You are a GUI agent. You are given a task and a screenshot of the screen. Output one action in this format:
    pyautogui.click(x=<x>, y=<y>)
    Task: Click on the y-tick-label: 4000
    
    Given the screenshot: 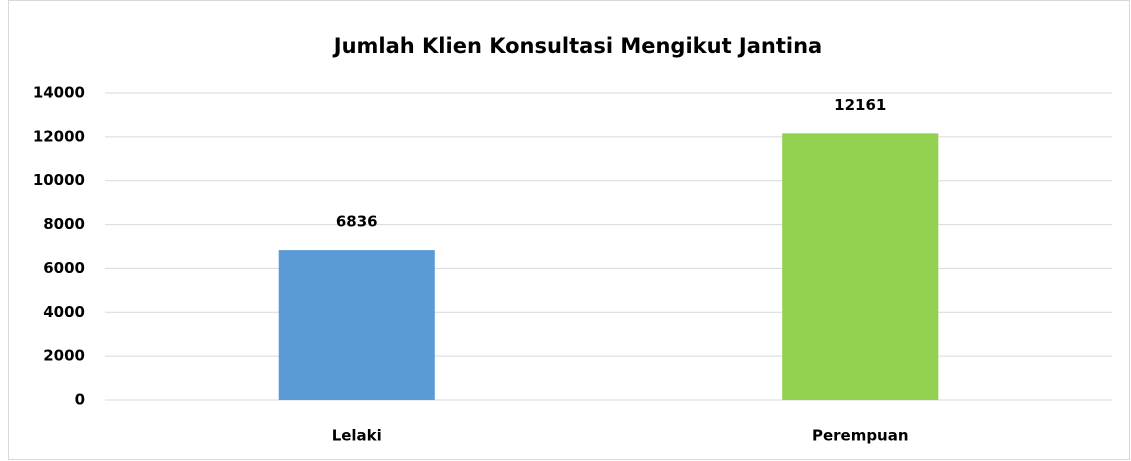 What is the action you would take?
    pyautogui.click(x=64, y=312)
    